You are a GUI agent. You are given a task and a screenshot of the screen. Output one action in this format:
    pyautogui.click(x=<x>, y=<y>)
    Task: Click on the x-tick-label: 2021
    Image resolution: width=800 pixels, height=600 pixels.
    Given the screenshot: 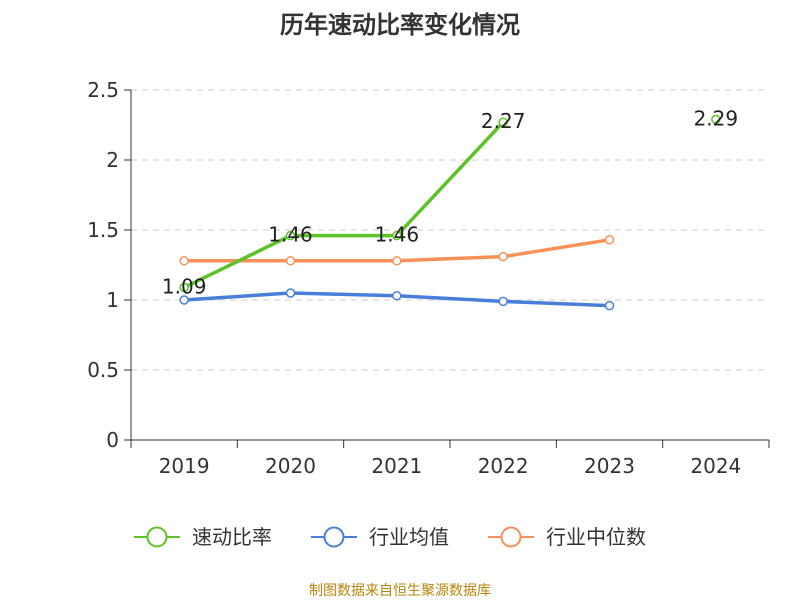 What is the action you would take?
    pyautogui.click(x=396, y=466)
    